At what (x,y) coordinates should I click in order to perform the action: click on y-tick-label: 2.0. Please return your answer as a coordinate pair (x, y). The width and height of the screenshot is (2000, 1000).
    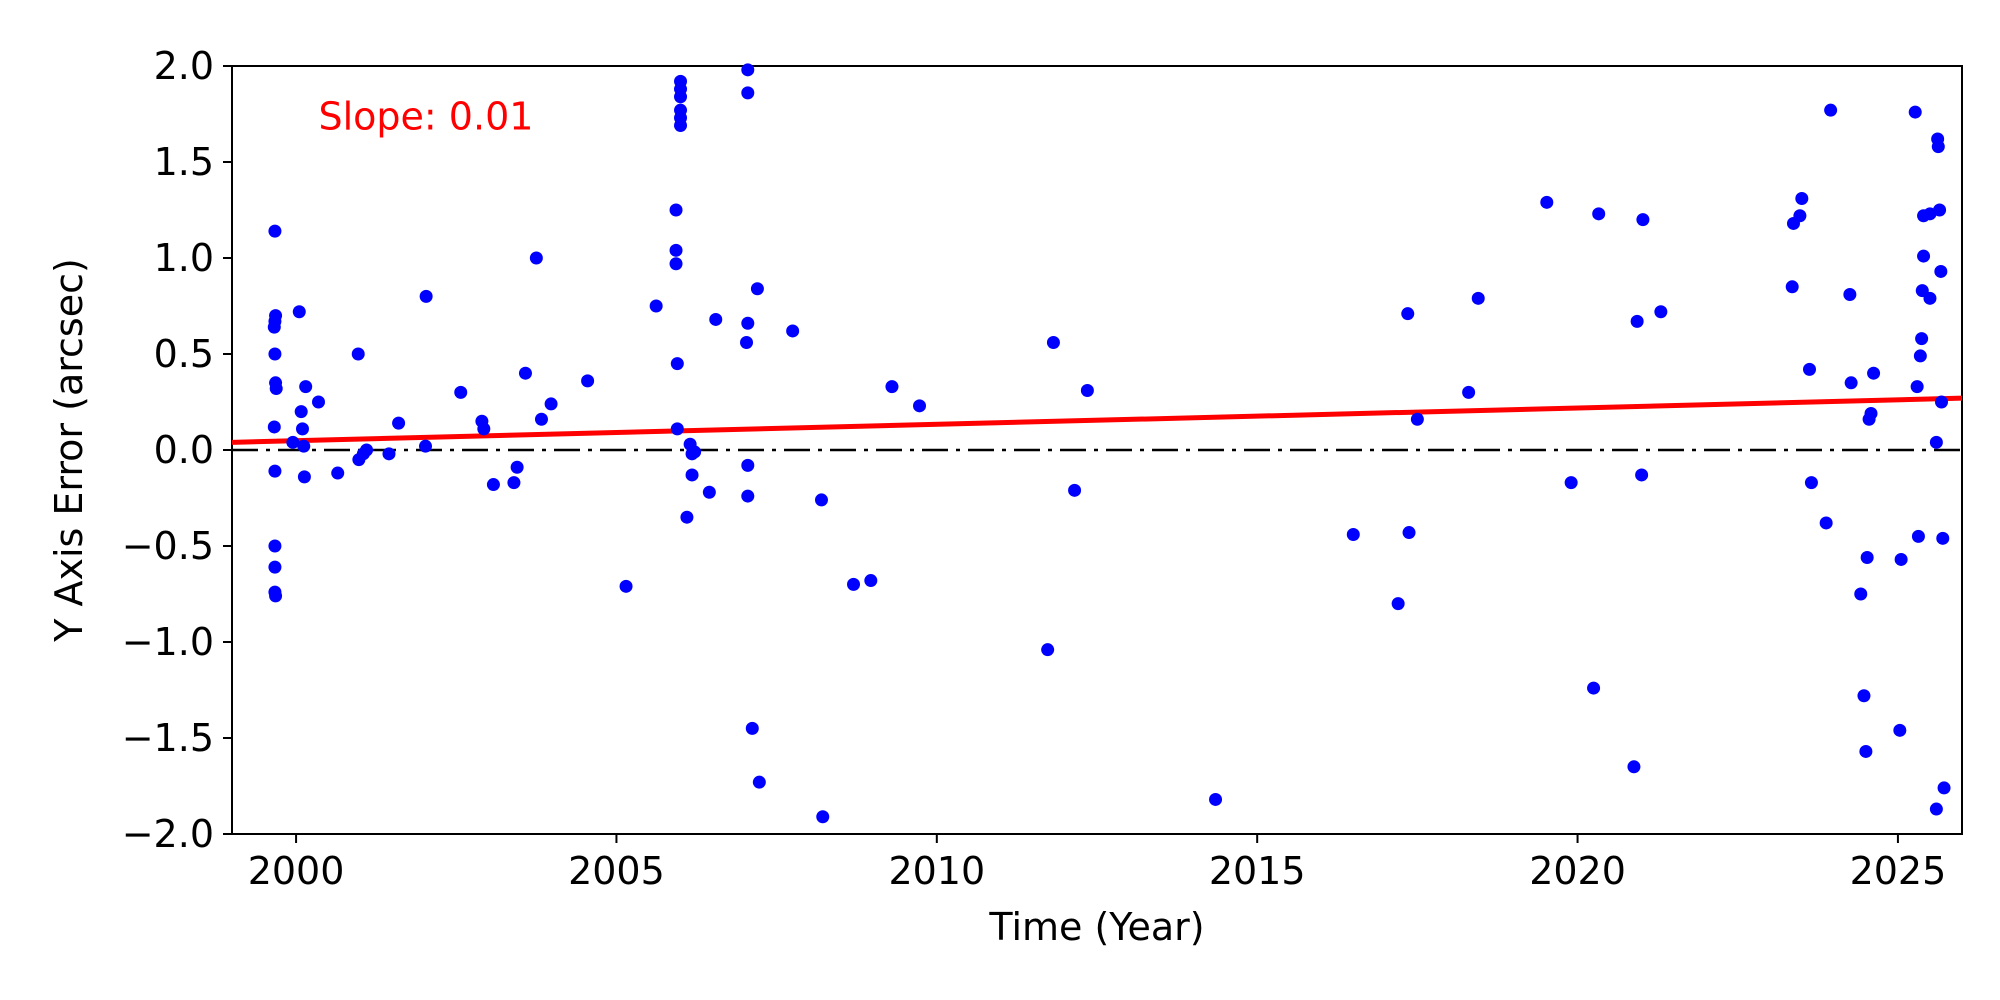
    Looking at the image, I should click on (184, 66).